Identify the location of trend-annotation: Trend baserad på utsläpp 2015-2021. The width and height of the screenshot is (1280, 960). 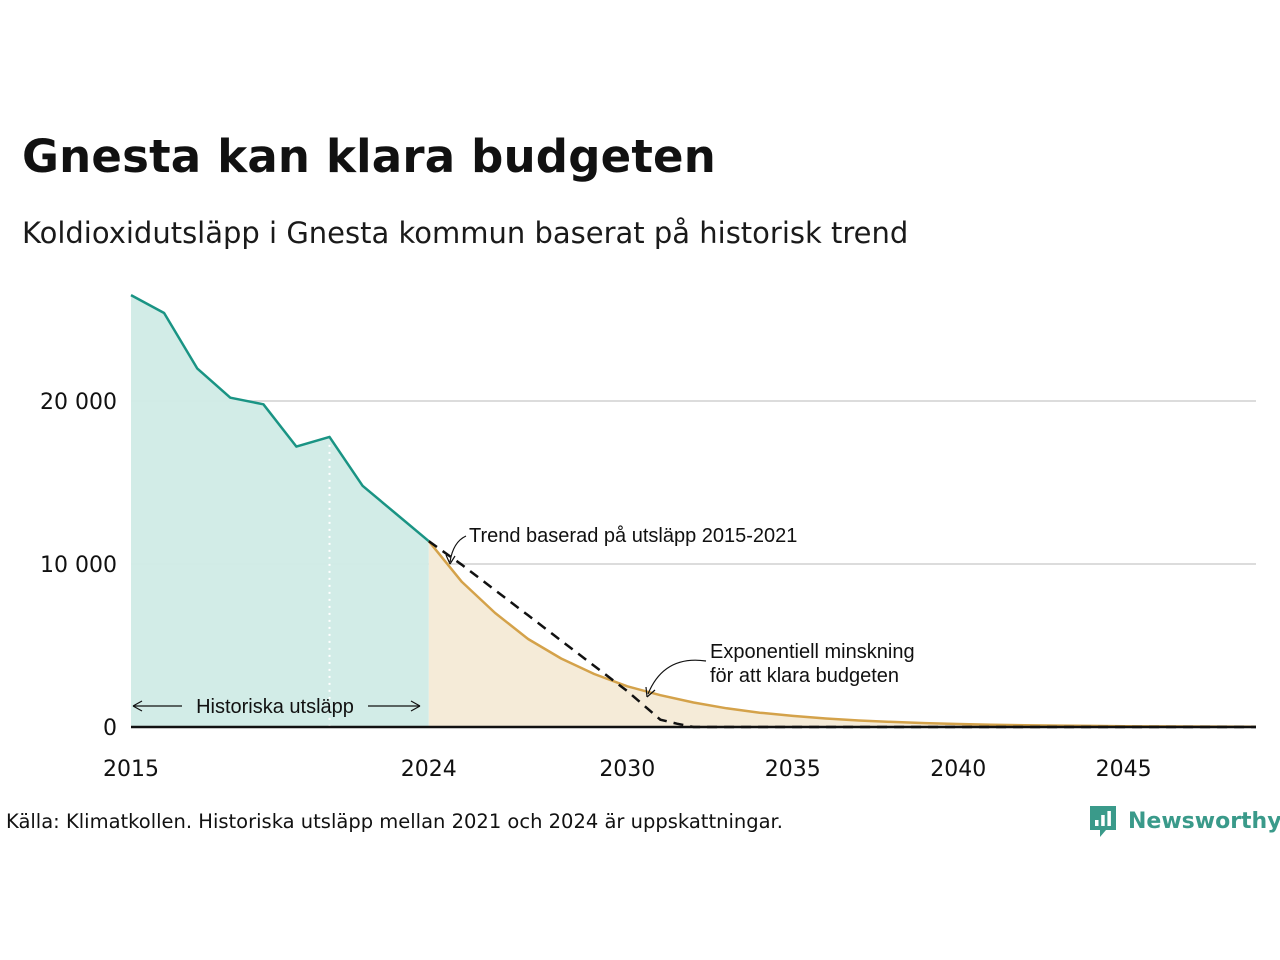
(621, 545).